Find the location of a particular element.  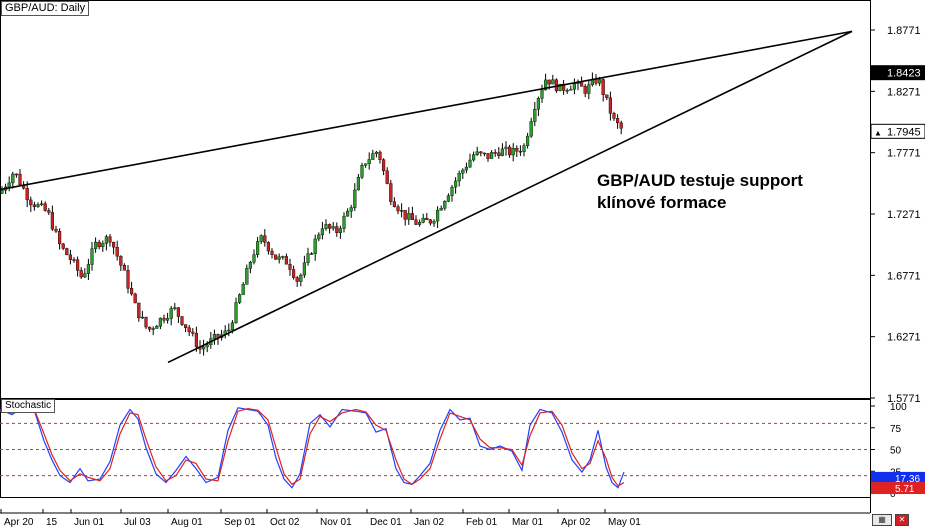

close-icon: ✕ is located at coordinates (902, 520).